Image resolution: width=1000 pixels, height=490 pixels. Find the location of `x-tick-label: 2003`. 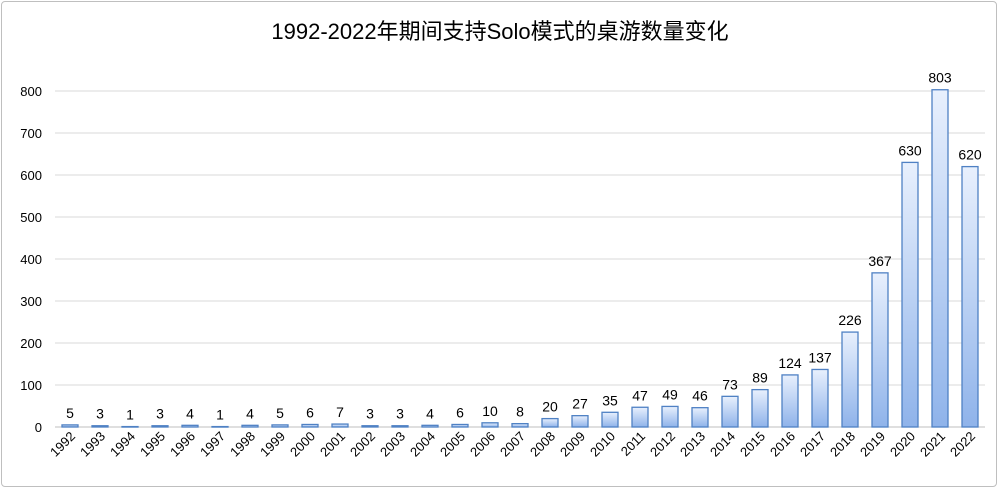

x-tick-label: 2003 is located at coordinates (392, 444).